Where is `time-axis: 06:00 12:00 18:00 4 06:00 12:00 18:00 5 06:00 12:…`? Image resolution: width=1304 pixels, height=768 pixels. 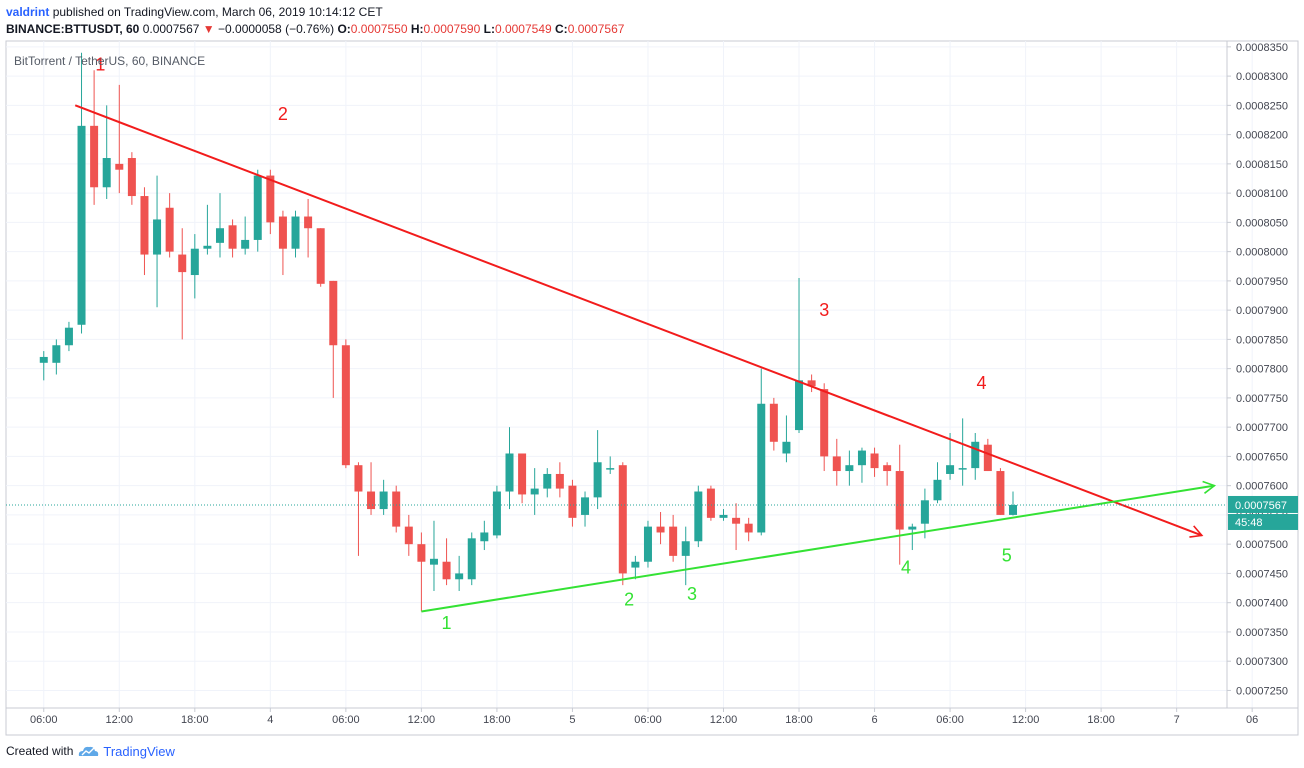
time-axis: 06:00 12:00 18:00 4 06:00 12:00 18:00 5 06:00 12:… is located at coordinates (644, 717).